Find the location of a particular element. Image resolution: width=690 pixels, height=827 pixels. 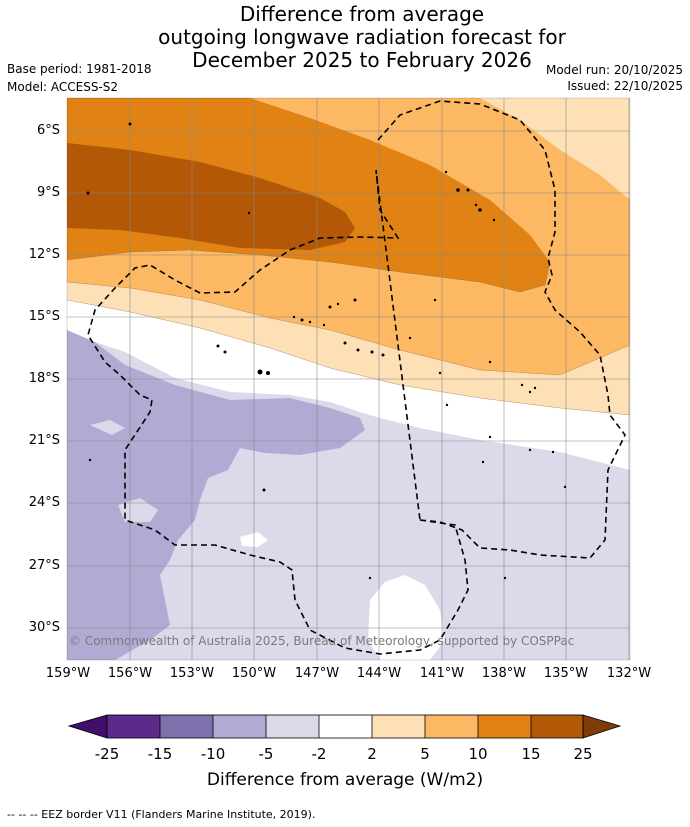

title-line-3: December 2025 to February 2026 is located at coordinates (362, 60).